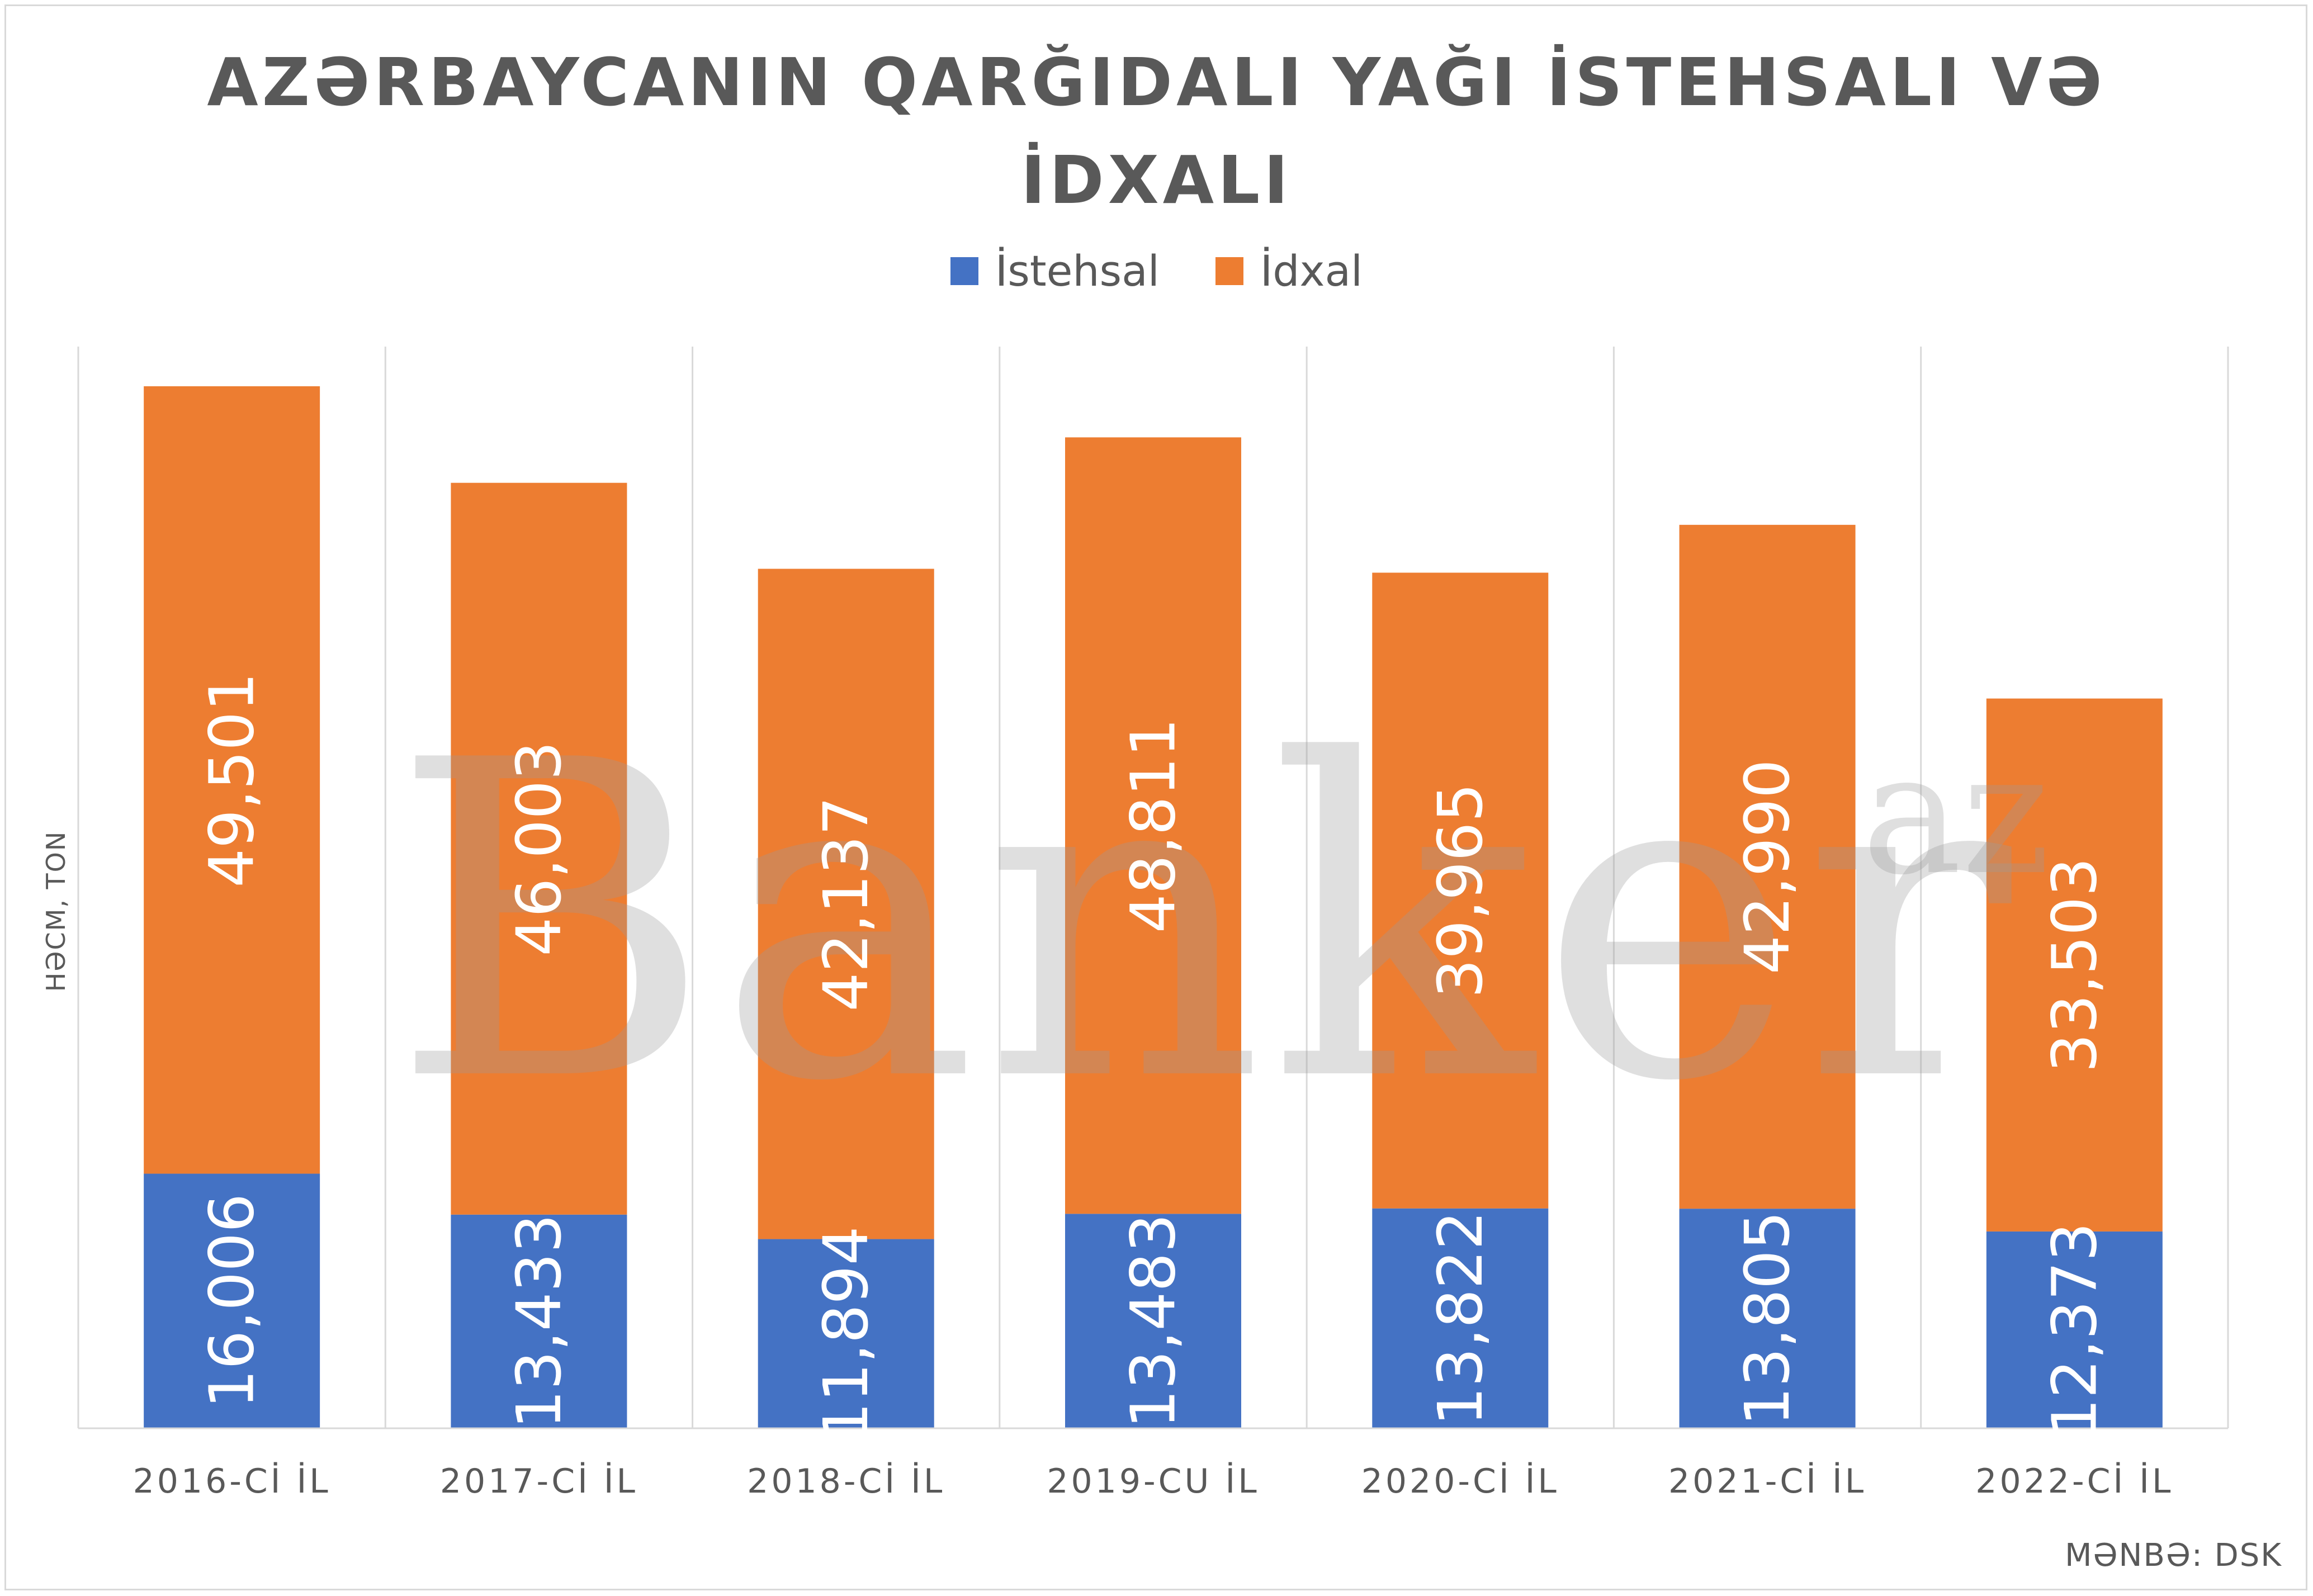 The height and width of the screenshot is (1596, 2313). I want to click on watermark-suffix: az, so click(1956, 814).